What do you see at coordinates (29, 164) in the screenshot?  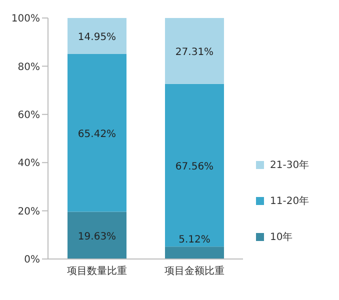 I see `y-tick-label: 40%` at bounding box center [29, 164].